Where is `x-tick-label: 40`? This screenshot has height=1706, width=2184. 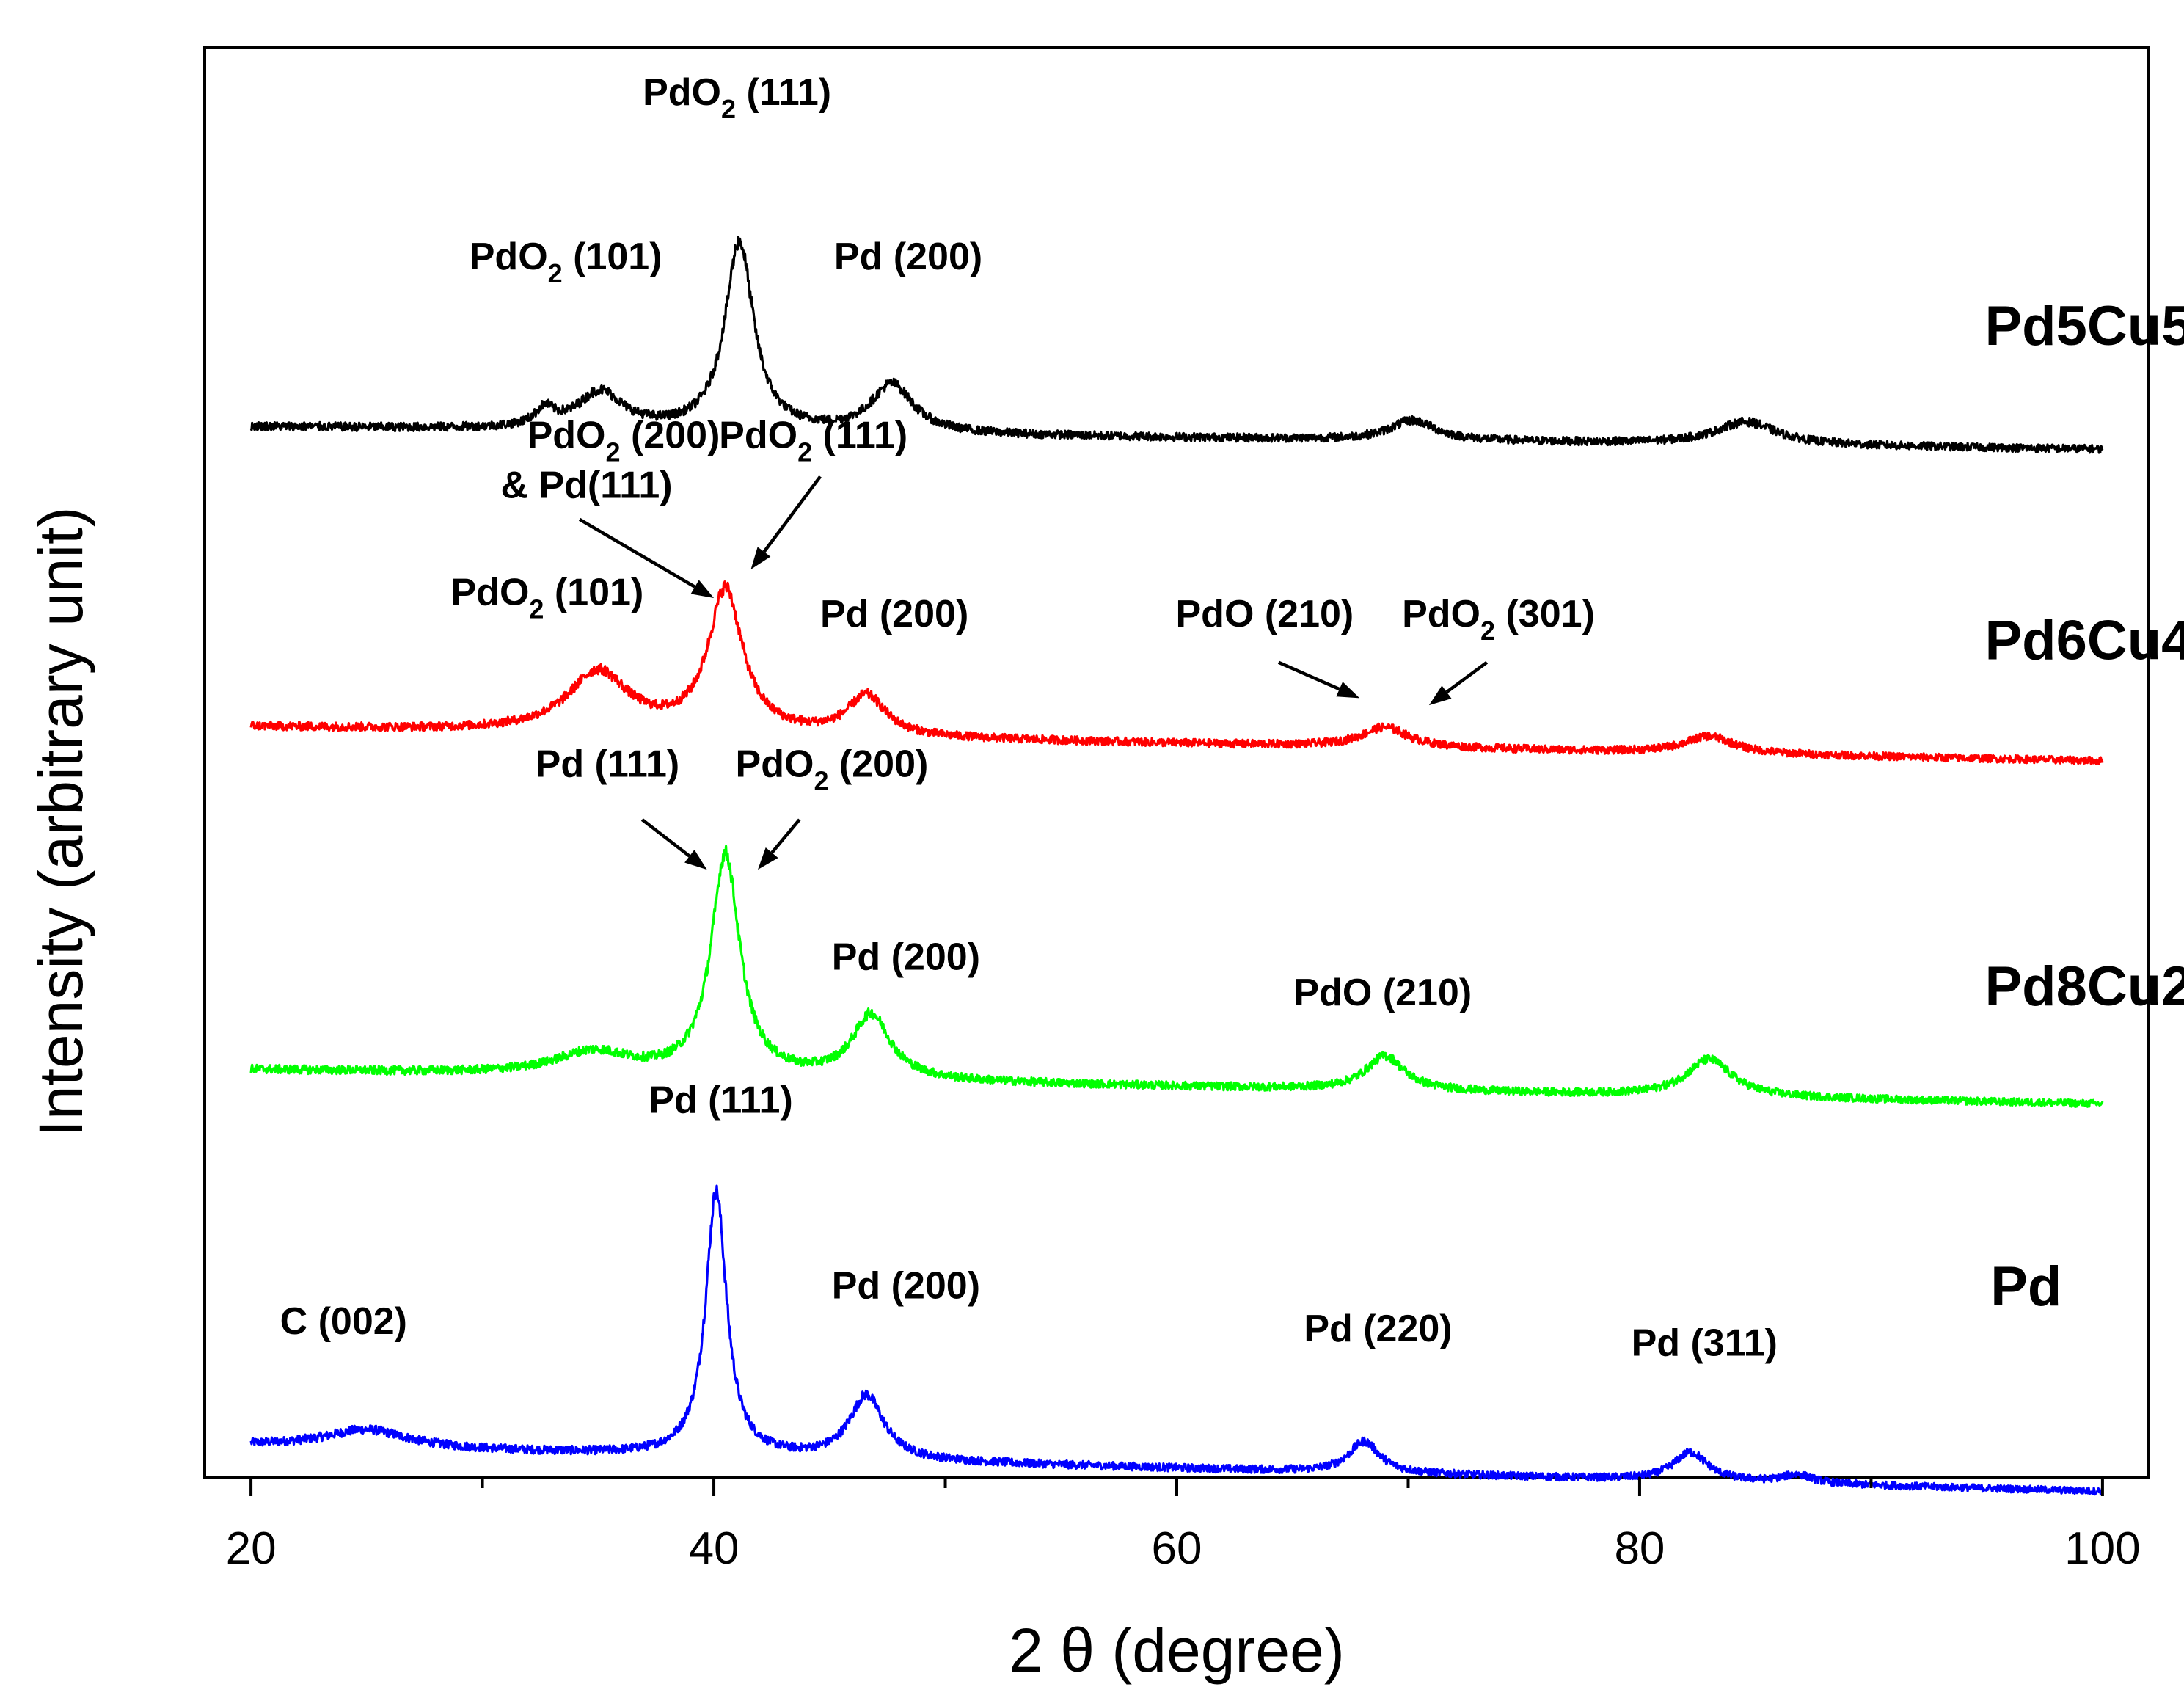 x-tick-label: 40 is located at coordinates (714, 1548).